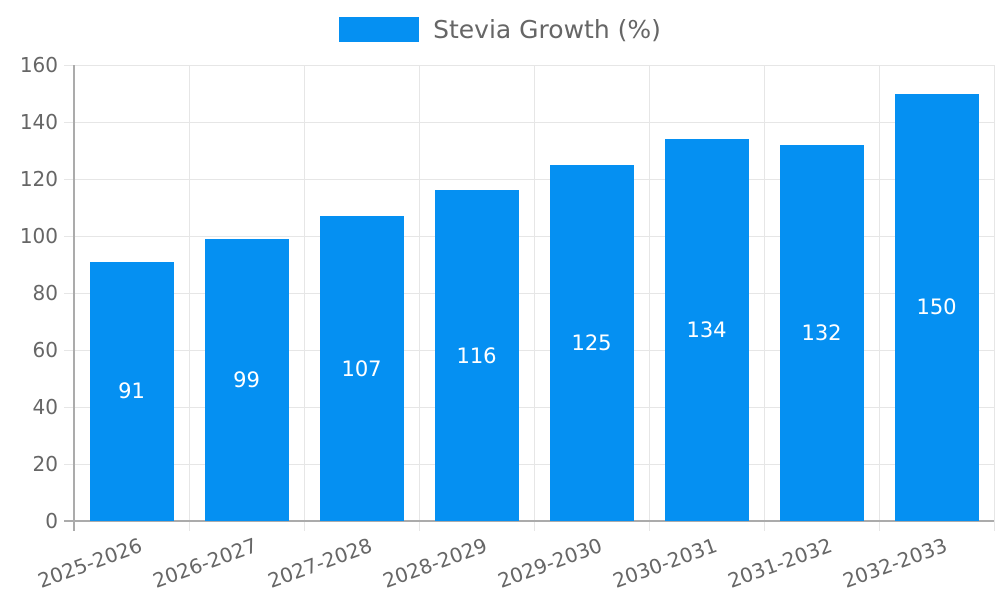  Describe the element at coordinates (90, 563) in the screenshot. I see `x-axis-category-label: 2025-2026` at that location.